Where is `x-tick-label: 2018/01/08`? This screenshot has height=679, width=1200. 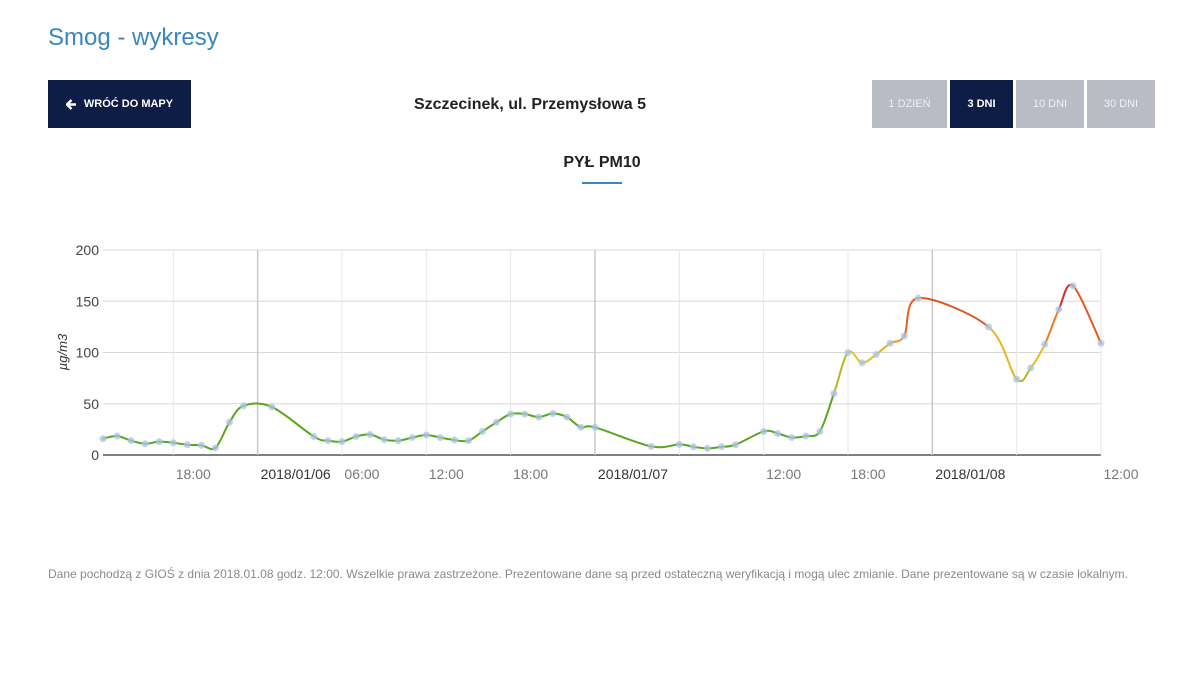 x-tick-label: 2018/01/08 is located at coordinates (970, 474).